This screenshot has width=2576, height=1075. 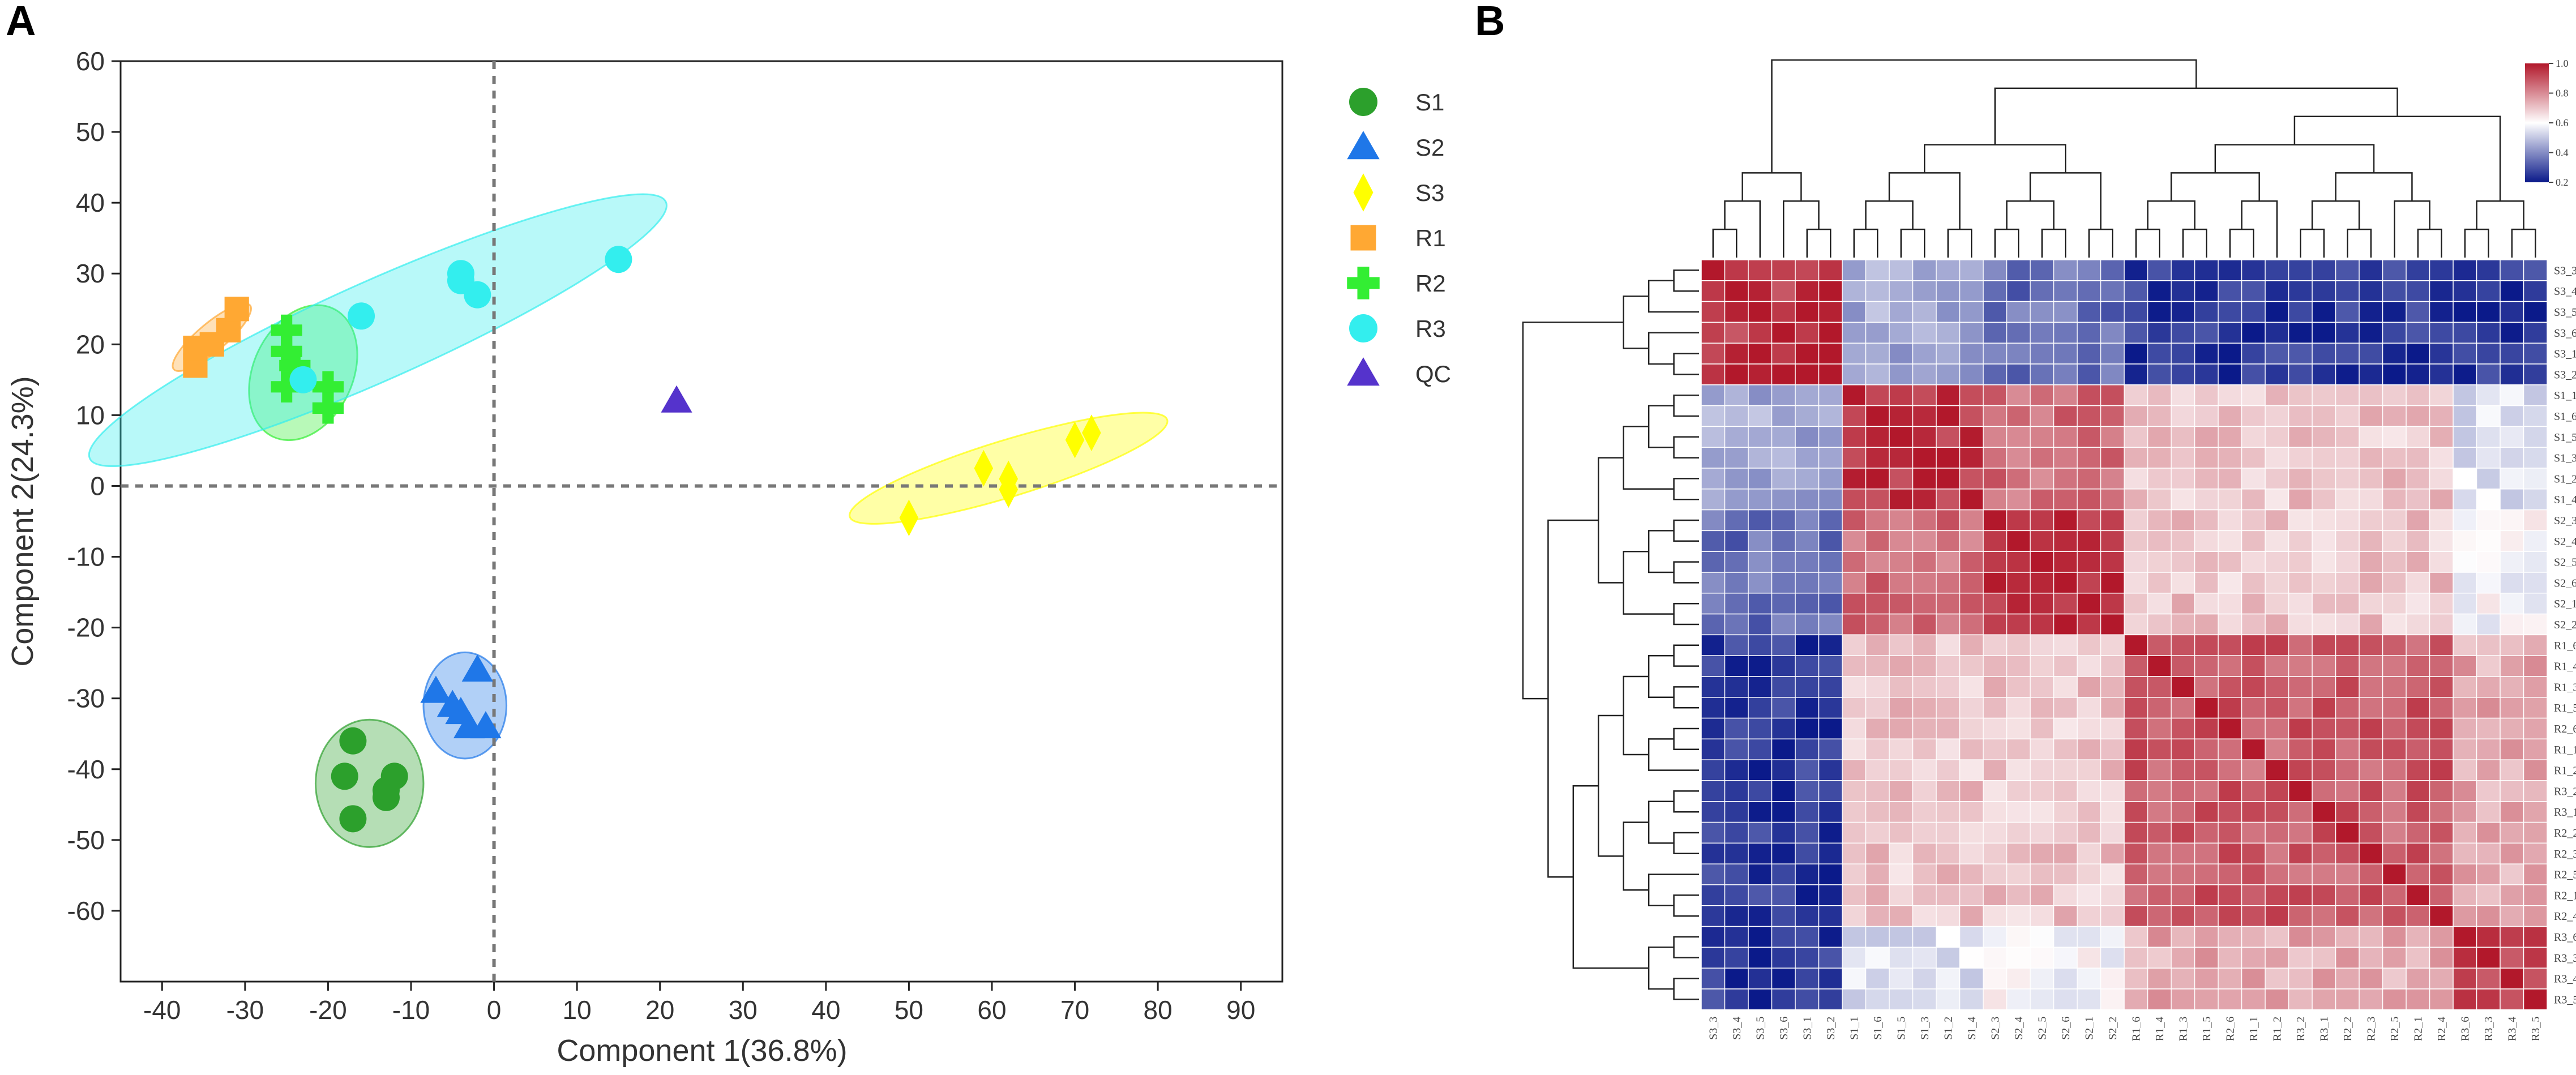 I want to click on row-label: S1_1, so click(x=2565, y=395).